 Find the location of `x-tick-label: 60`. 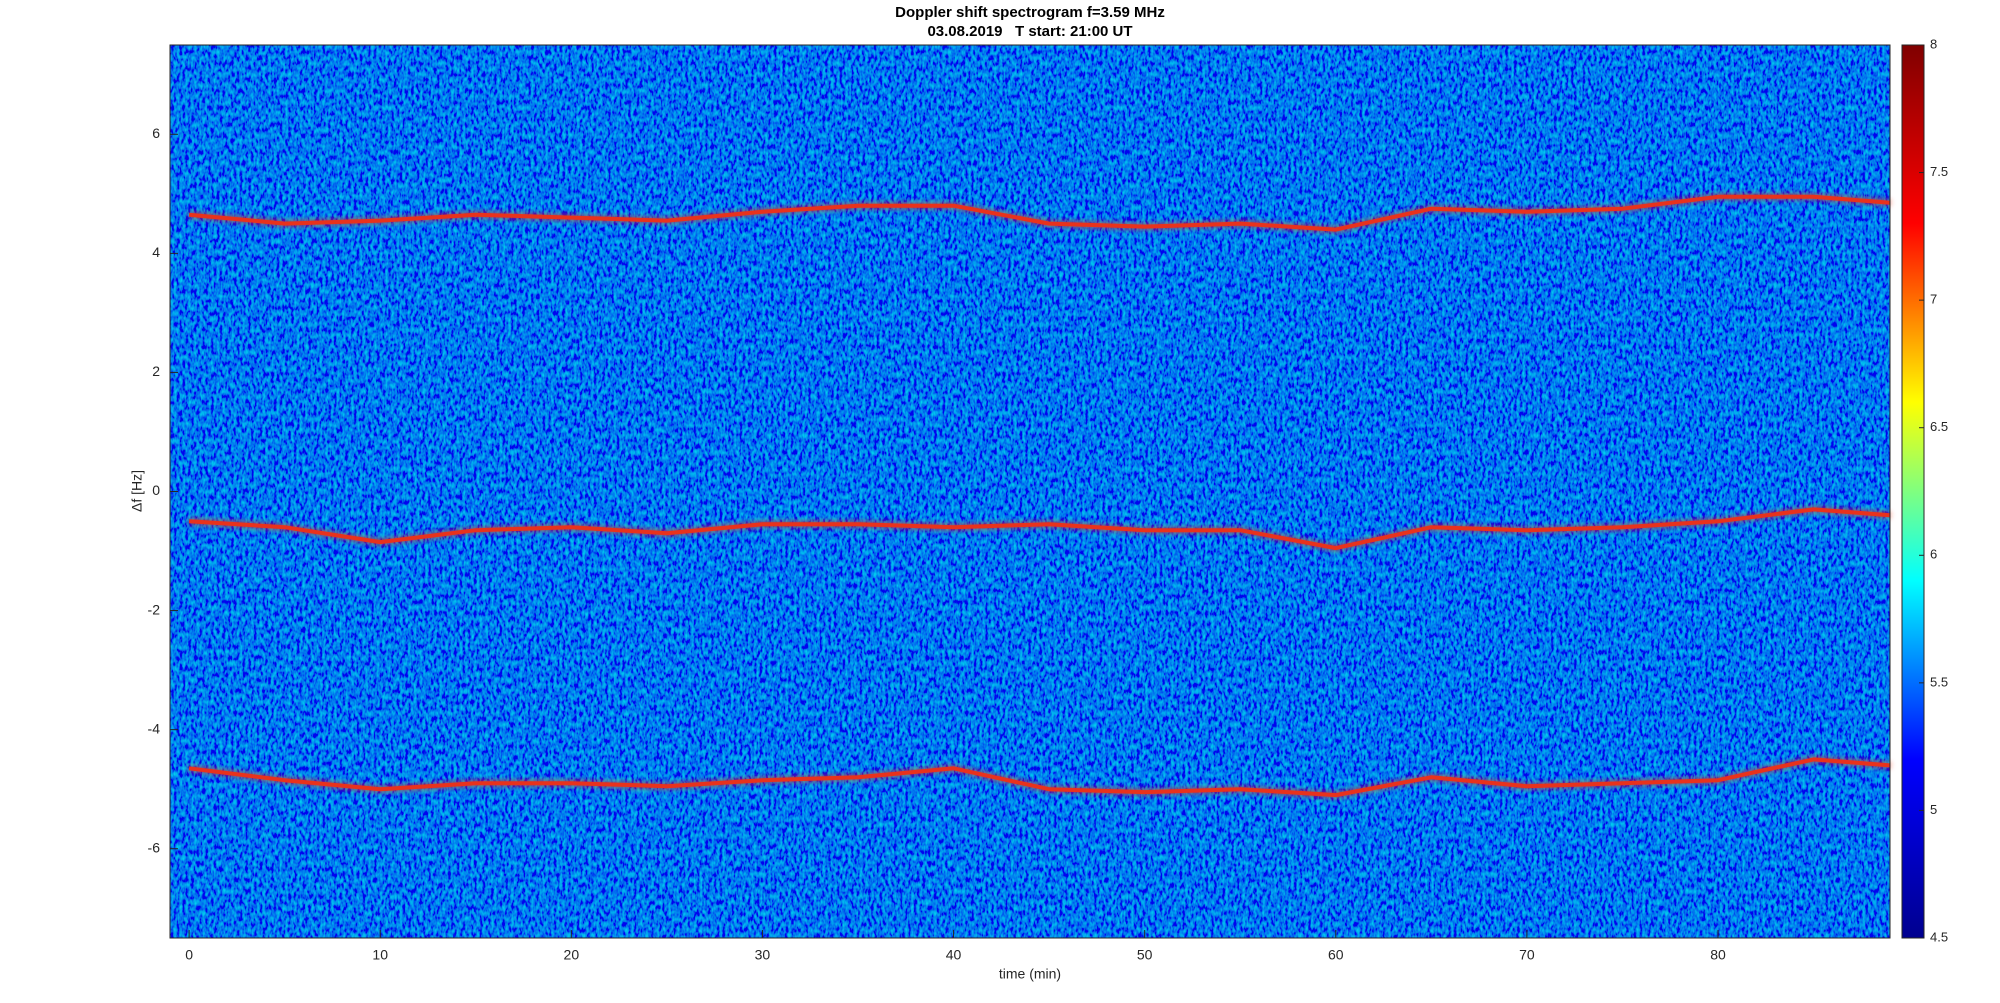

x-tick-label: 60 is located at coordinates (1336, 955).